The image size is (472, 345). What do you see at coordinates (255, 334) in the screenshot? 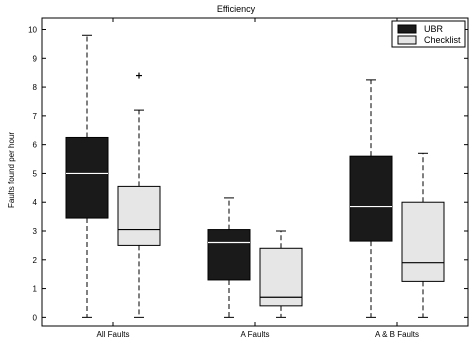
I see `x-tick-label: A Faults` at bounding box center [255, 334].